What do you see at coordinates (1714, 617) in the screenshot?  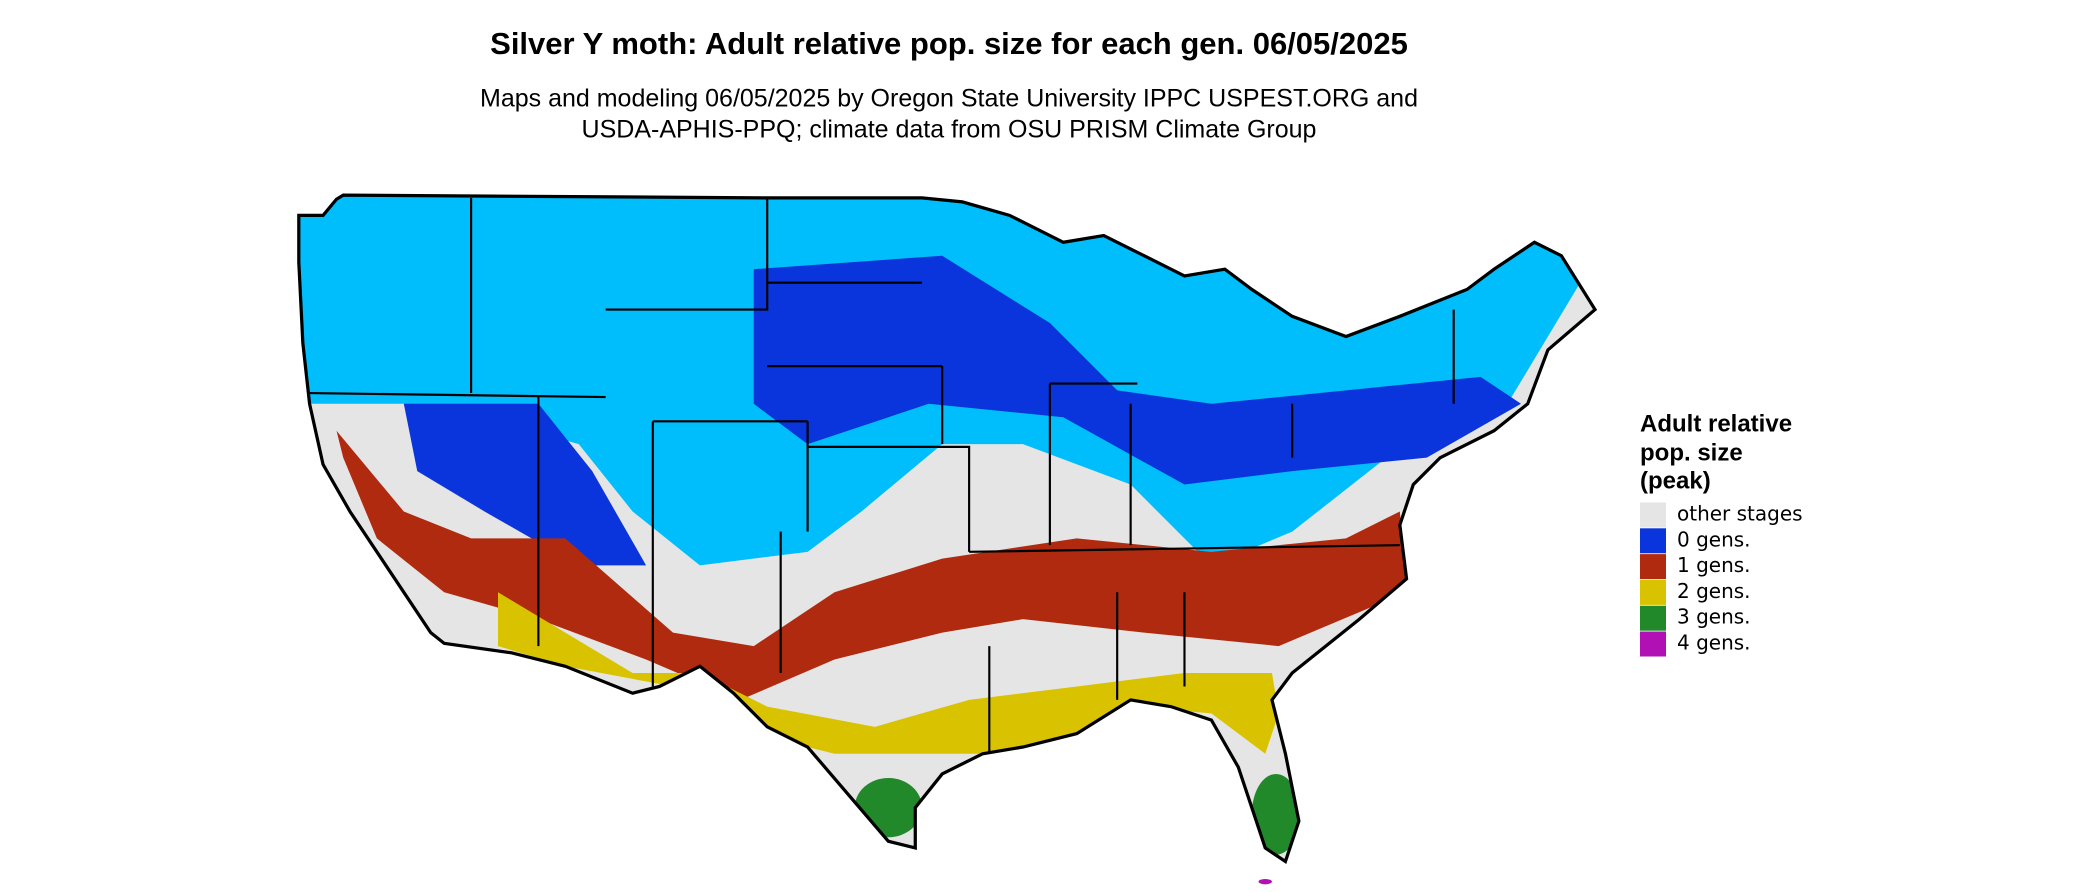 I see `legend-label: 3 gens.` at bounding box center [1714, 617].